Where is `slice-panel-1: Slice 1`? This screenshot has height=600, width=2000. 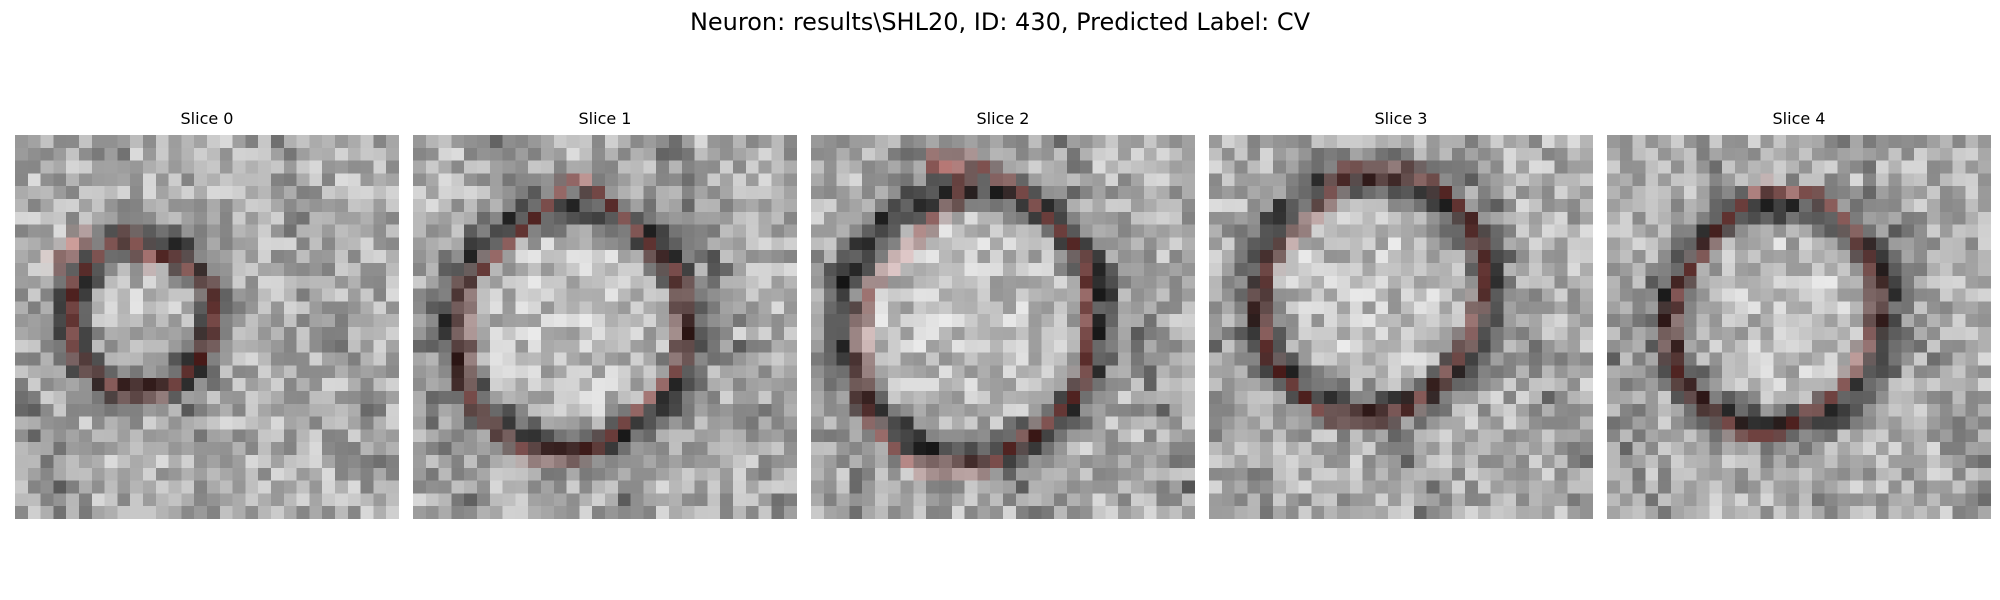 slice-panel-1: Slice 1 is located at coordinates (605, 313).